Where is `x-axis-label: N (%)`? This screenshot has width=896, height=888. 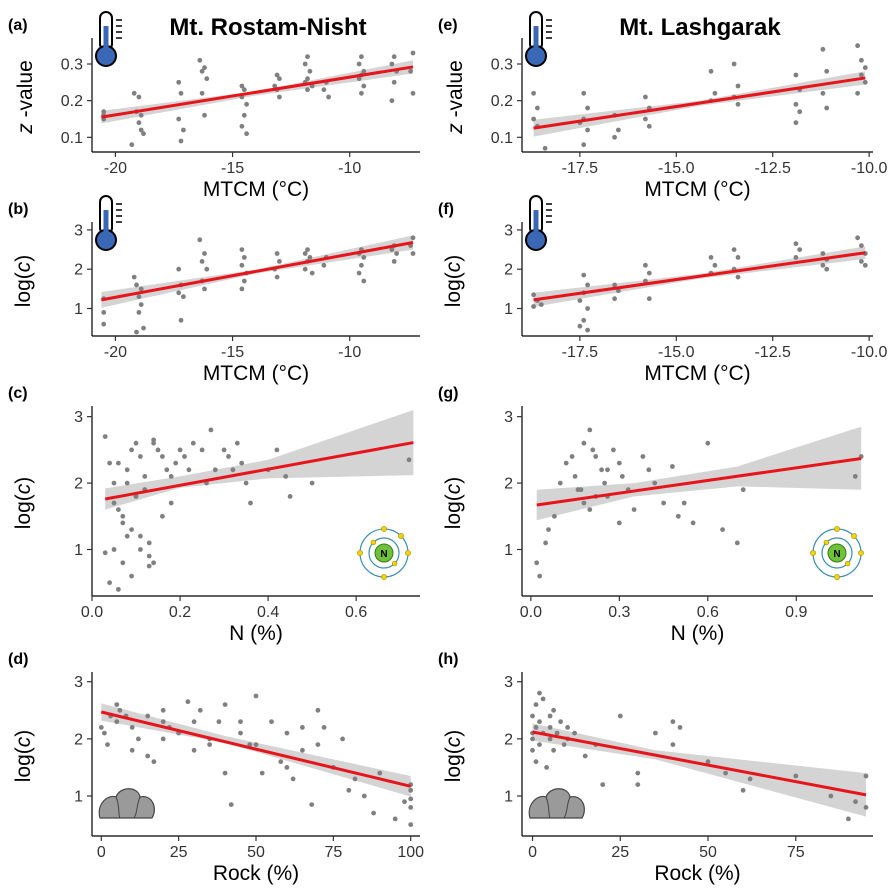 x-axis-label: N (%) is located at coordinates (698, 633).